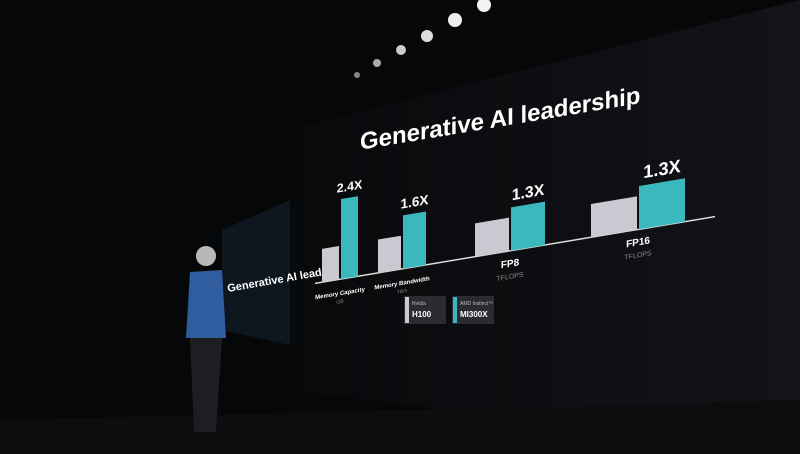 The height and width of the screenshot is (454, 800). Describe the element at coordinates (474, 314) in the screenshot. I see `legend-label: MI300X` at that location.